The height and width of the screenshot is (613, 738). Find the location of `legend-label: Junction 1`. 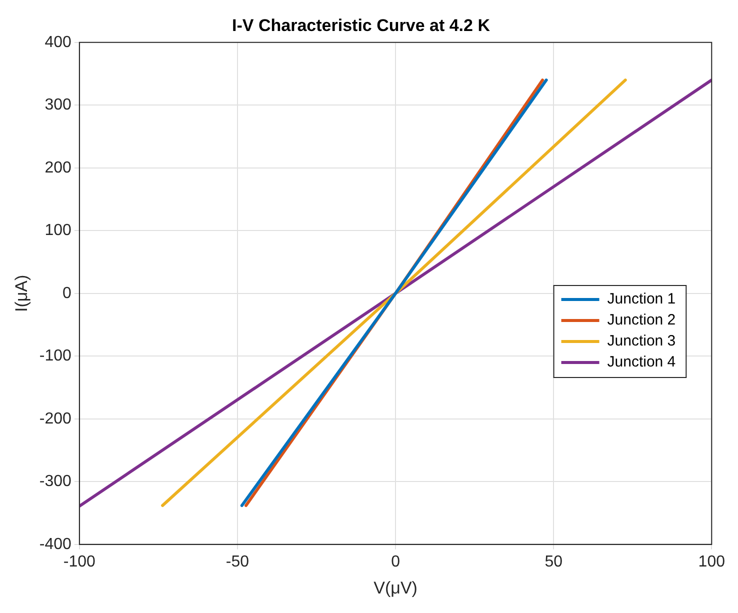

legend-label: Junction 1 is located at coordinates (641, 299).